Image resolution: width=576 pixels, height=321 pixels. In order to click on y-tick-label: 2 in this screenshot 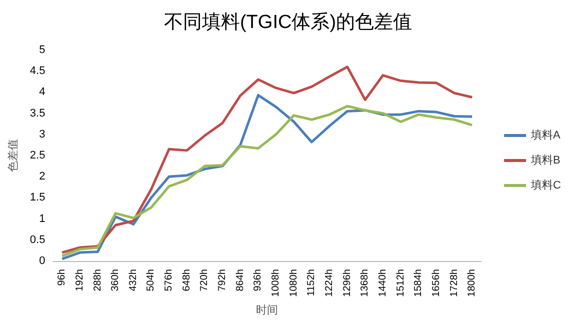, I will do `click(42, 176)`.